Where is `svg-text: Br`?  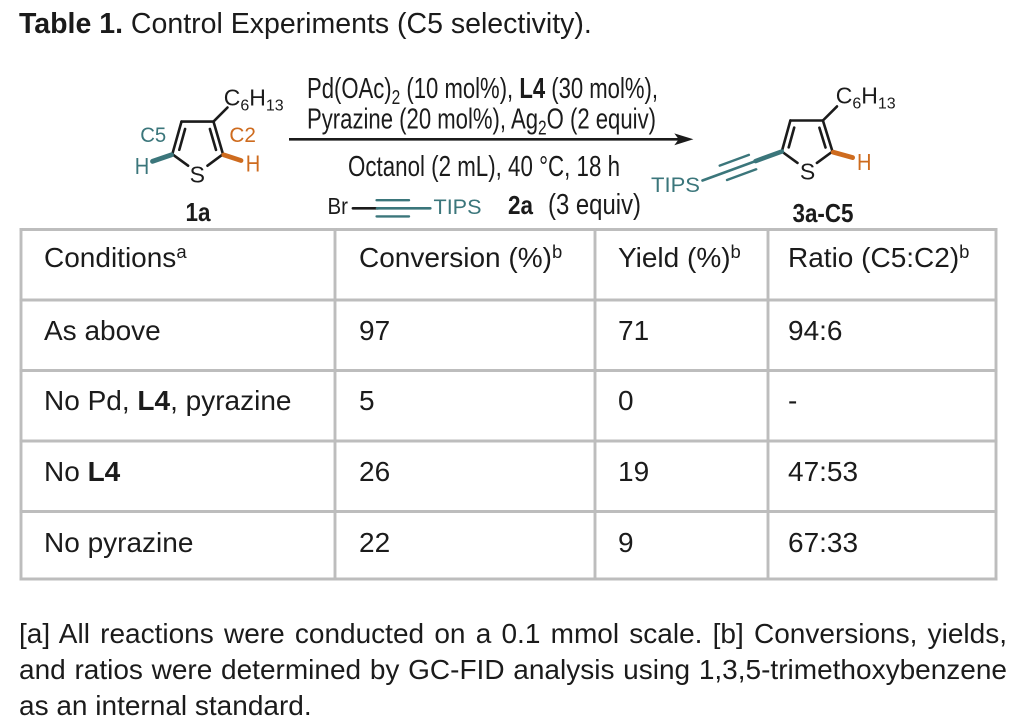 svg-text: Br is located at coordinates (338, 206).